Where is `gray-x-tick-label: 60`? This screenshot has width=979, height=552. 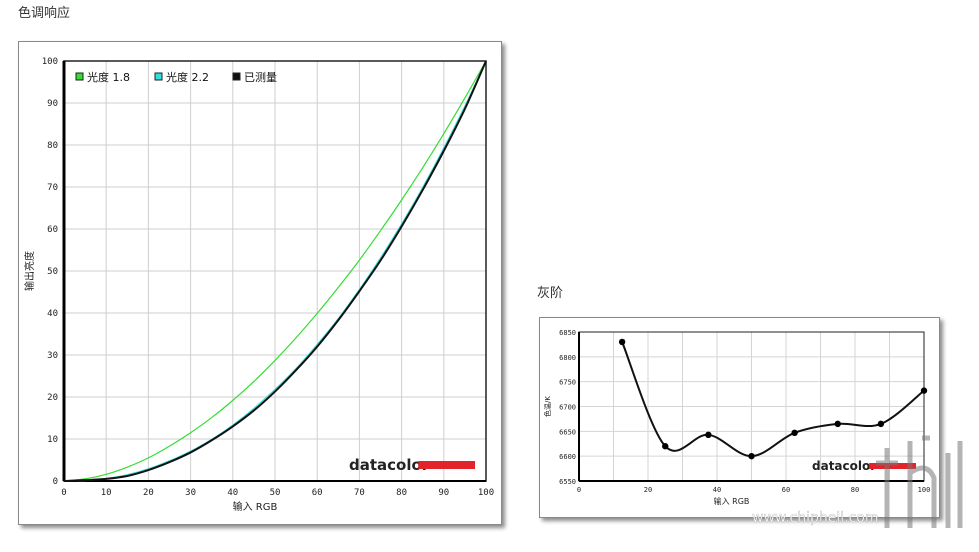
gray-x-tick-label: 60 is located at coordinates (786, 490).